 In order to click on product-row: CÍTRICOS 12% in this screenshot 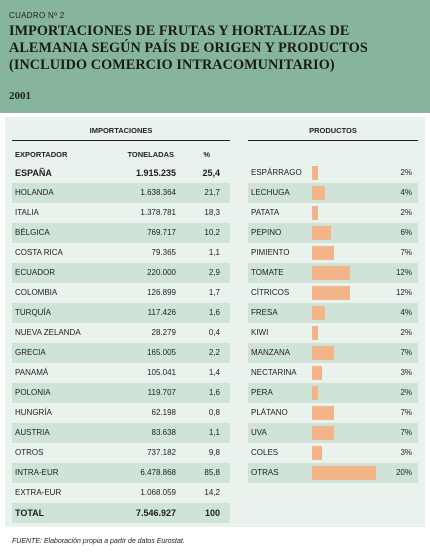, I will do `click(333, 293)`.